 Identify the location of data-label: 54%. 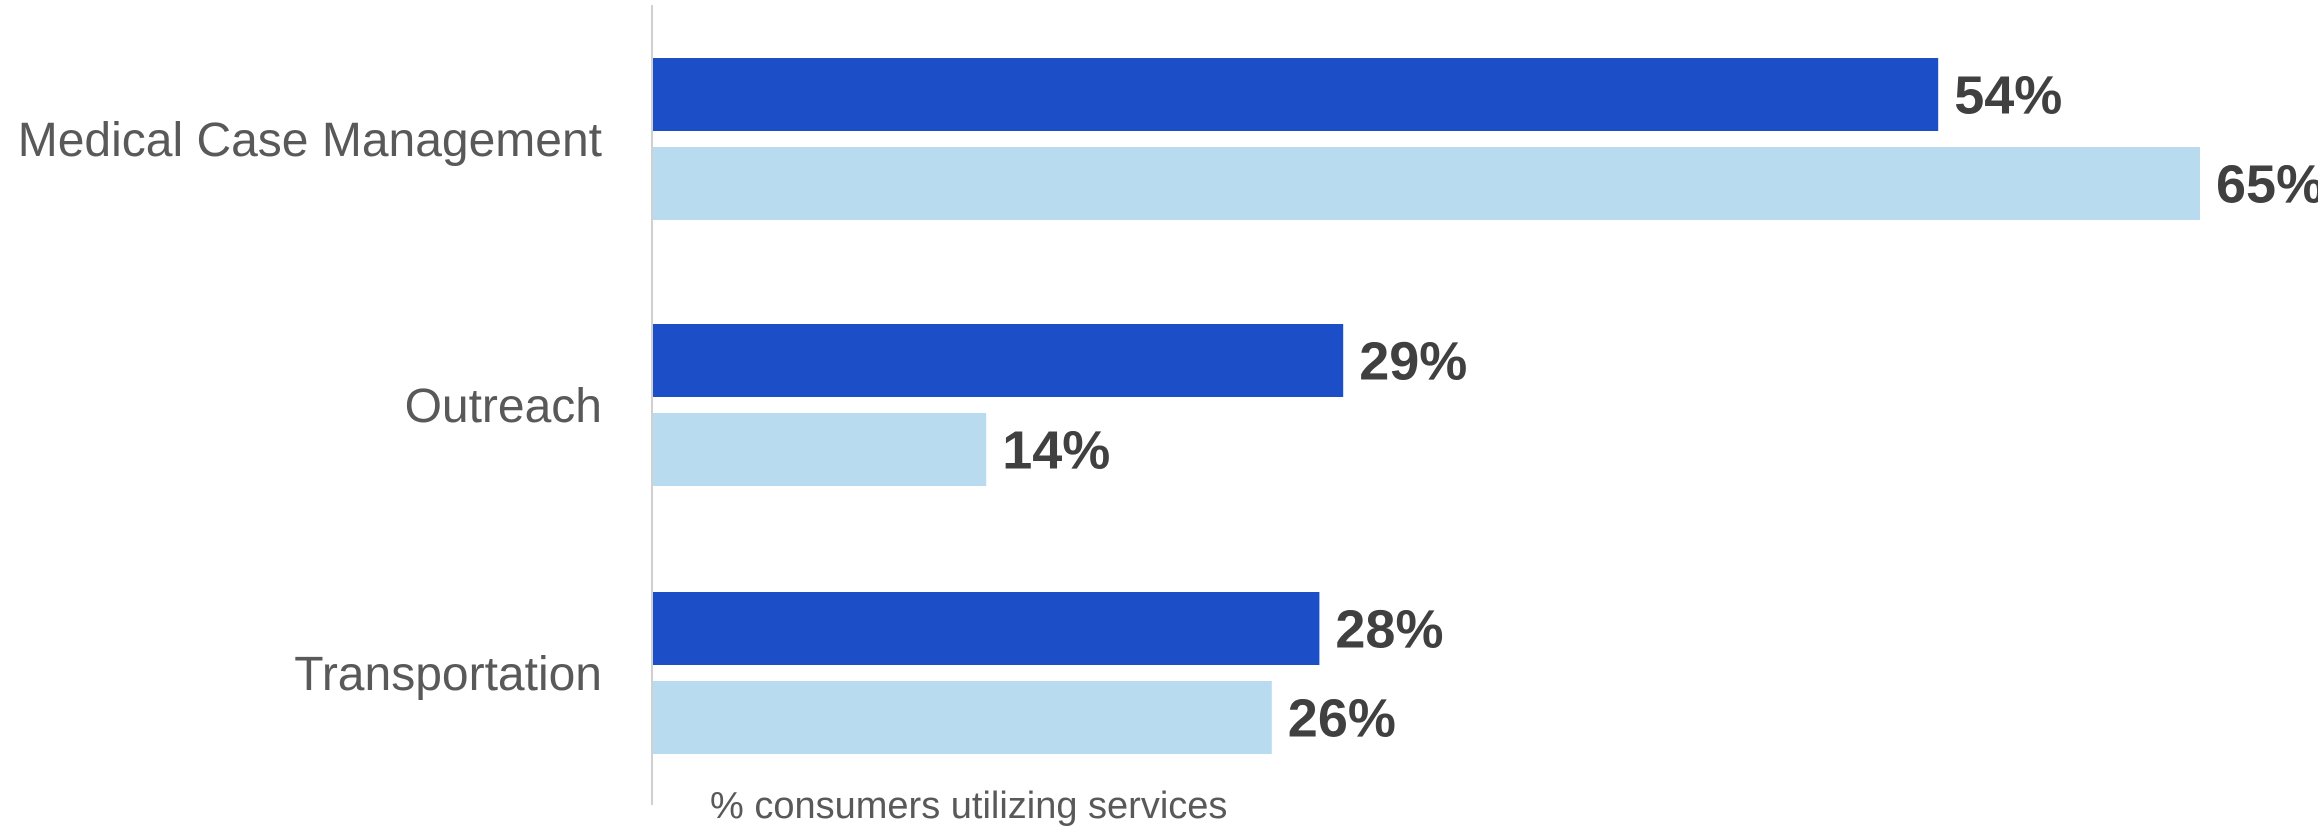
(2008, 96).